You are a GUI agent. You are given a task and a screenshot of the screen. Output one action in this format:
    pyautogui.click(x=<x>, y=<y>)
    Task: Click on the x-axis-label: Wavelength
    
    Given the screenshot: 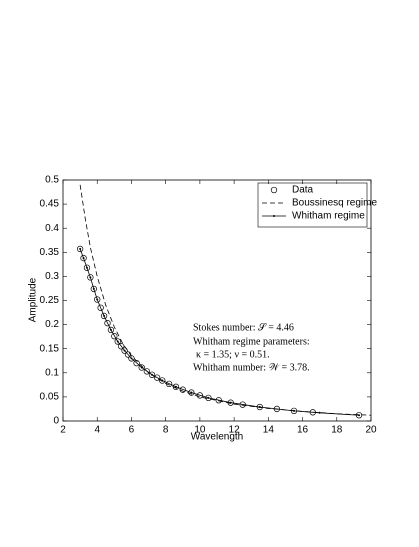 What is the action you would take?
    pyautogui.click(x=217, y=437)
    